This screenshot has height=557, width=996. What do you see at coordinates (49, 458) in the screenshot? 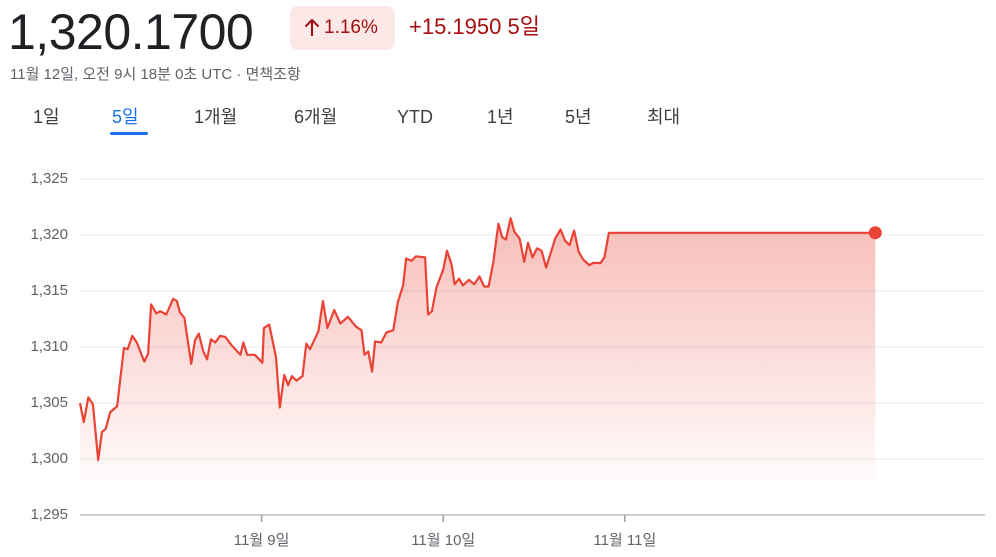
I see `y-tick-label: 1,300` at bounding box center [49, 458].